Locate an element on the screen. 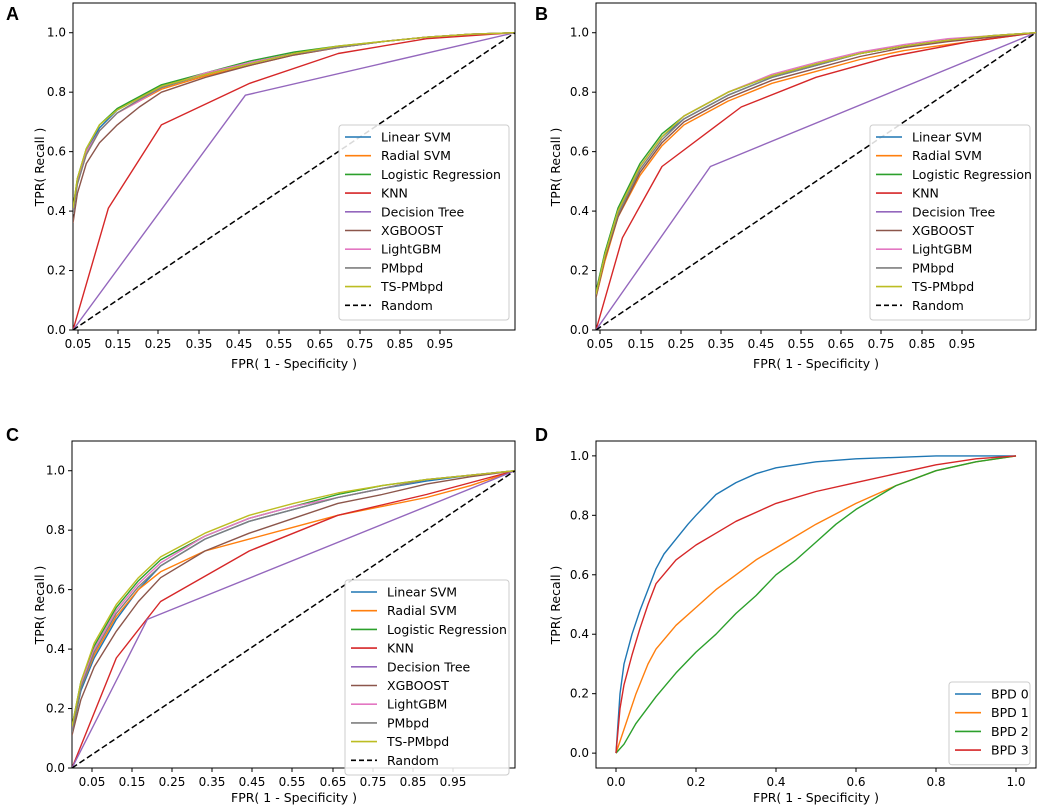 The image size is (1040, 808). x-tick-label: 0.6 is located at coordinates (855, 782).